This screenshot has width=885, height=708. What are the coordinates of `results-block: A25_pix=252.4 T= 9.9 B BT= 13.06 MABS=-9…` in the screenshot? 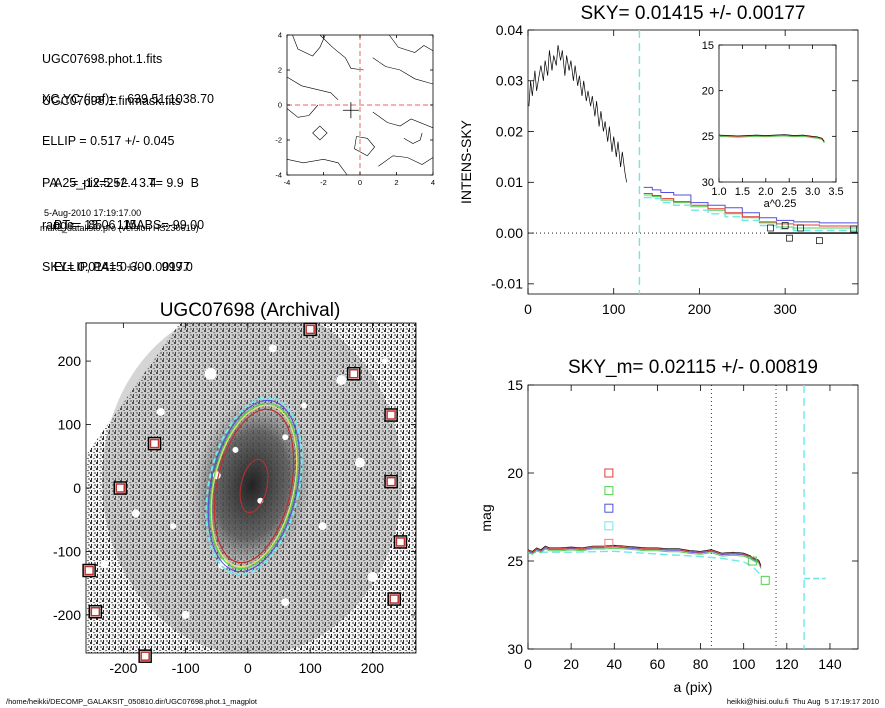 It's located at (129, 218).